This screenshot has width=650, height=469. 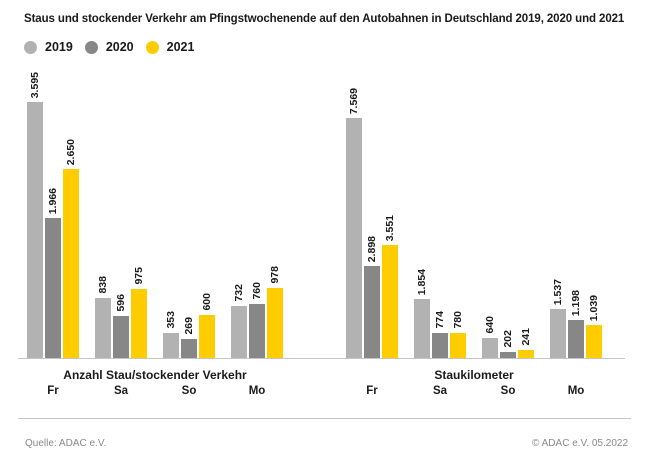 What do you see at coordinates (324, 418) in the screenshot?
I see `footer-divider` at bounding box center [324, 418].